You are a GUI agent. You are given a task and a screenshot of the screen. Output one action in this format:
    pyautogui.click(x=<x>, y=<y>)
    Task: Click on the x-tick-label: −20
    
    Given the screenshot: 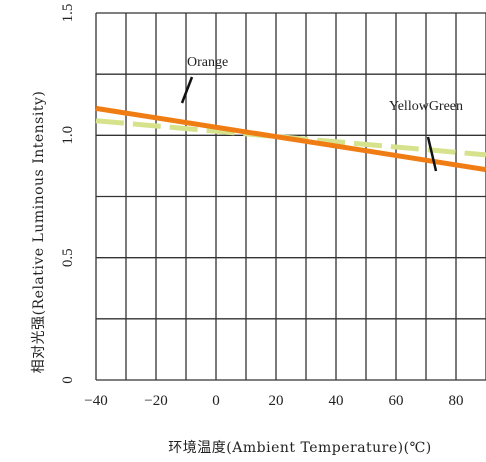 What is the action you would take?
    pyautogui.click(x=155, y=401)
    